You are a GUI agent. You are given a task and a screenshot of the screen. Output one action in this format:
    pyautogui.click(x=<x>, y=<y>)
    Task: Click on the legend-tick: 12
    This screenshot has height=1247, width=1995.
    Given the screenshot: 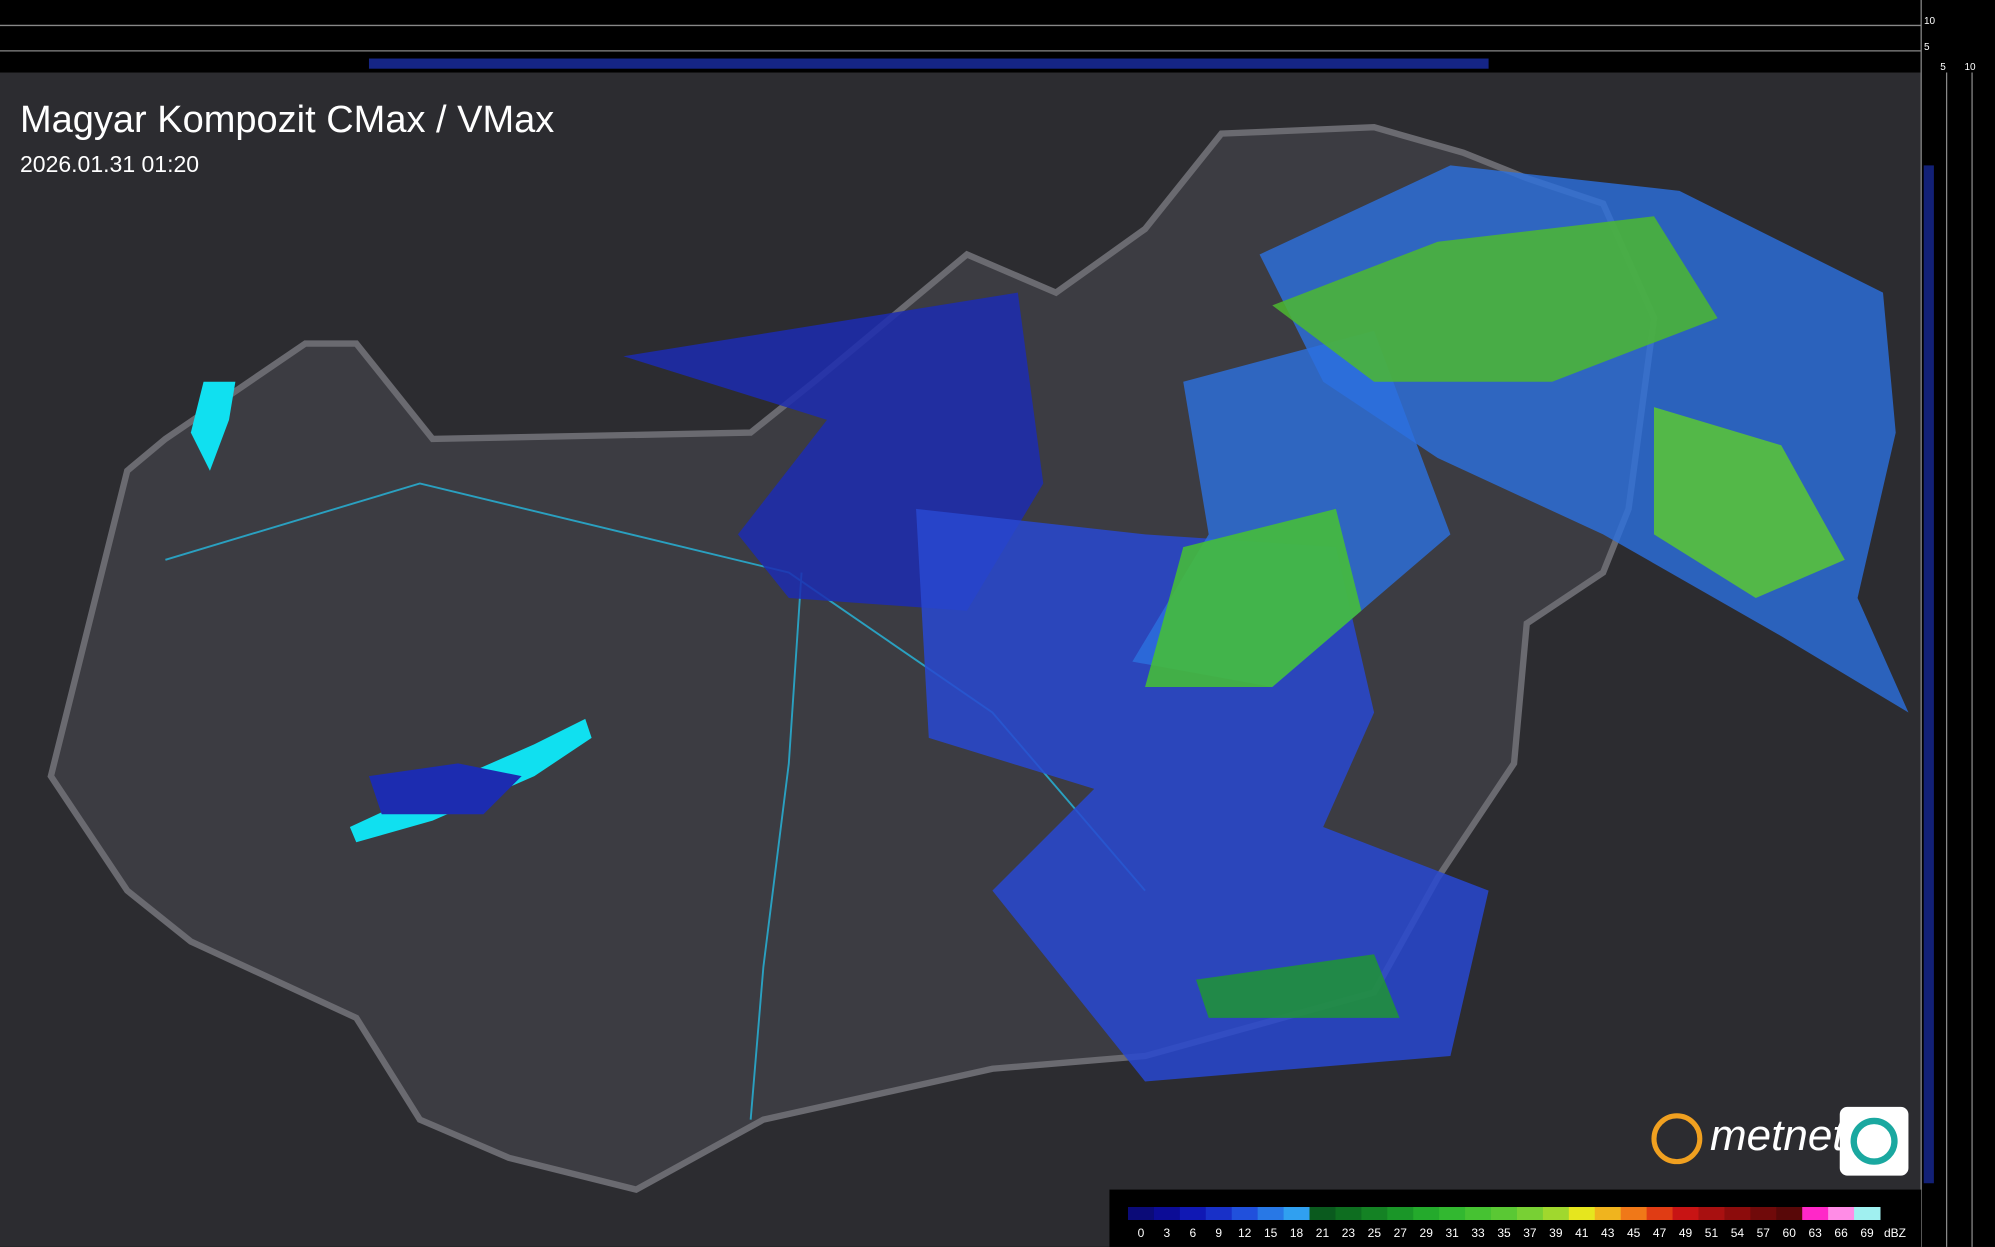 What is the action you would take?
    pyautogui.click(x=1245, y=1233)
    